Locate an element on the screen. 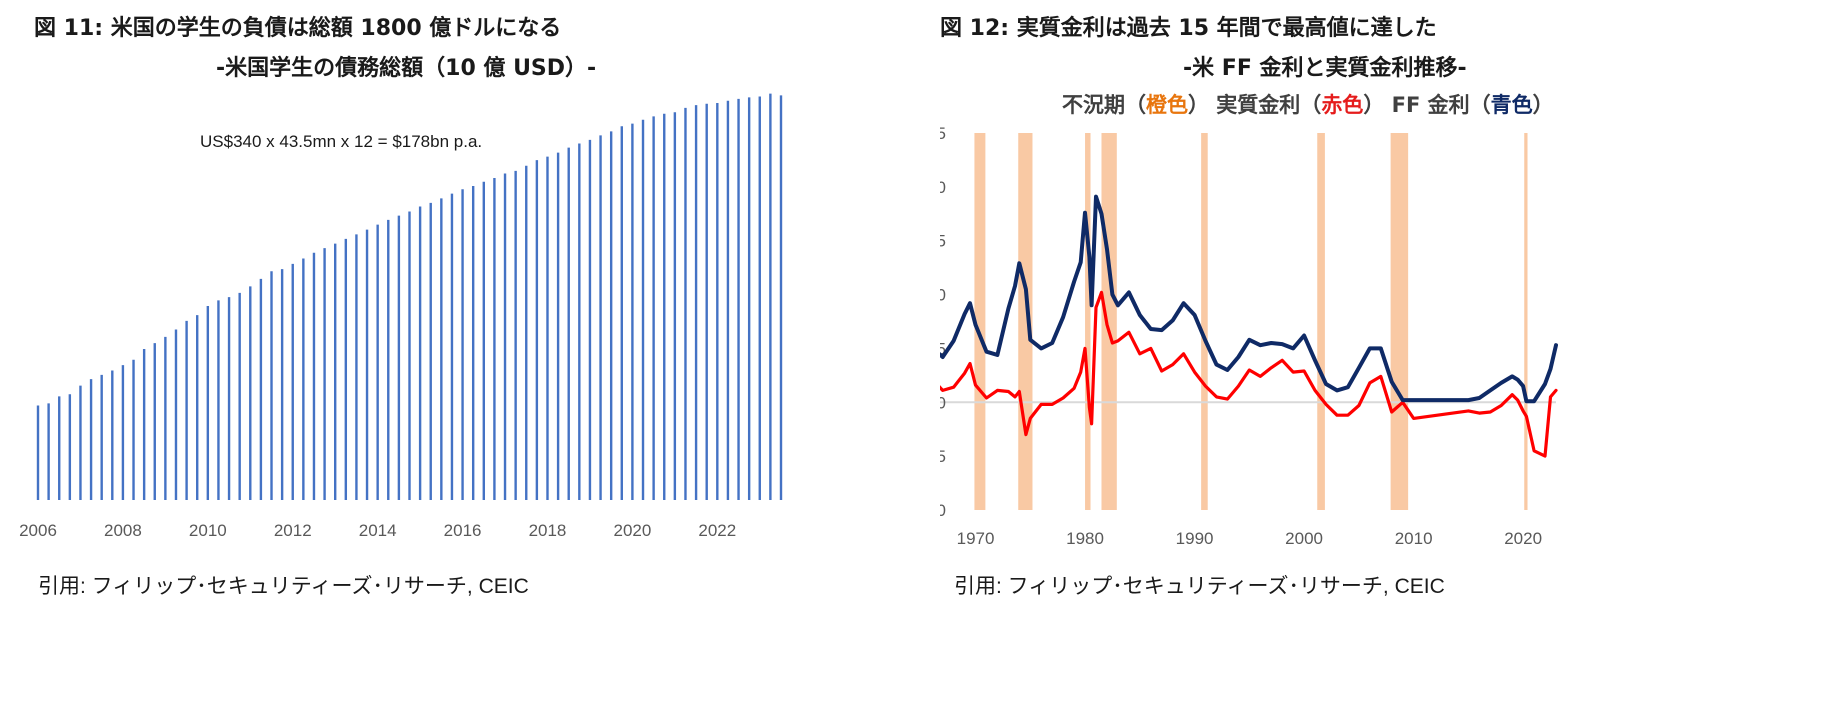  y-tick-label: 5 is located at coordinates (943, 348).